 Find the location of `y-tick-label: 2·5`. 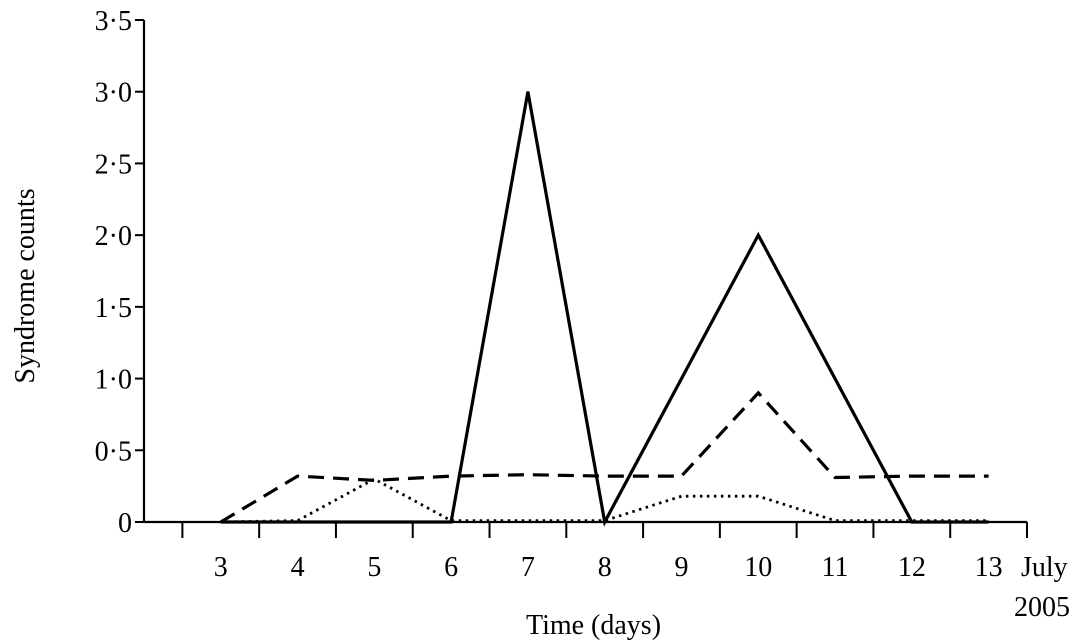

y-tick-label: 2·5 is located at coordinates (113, 164).